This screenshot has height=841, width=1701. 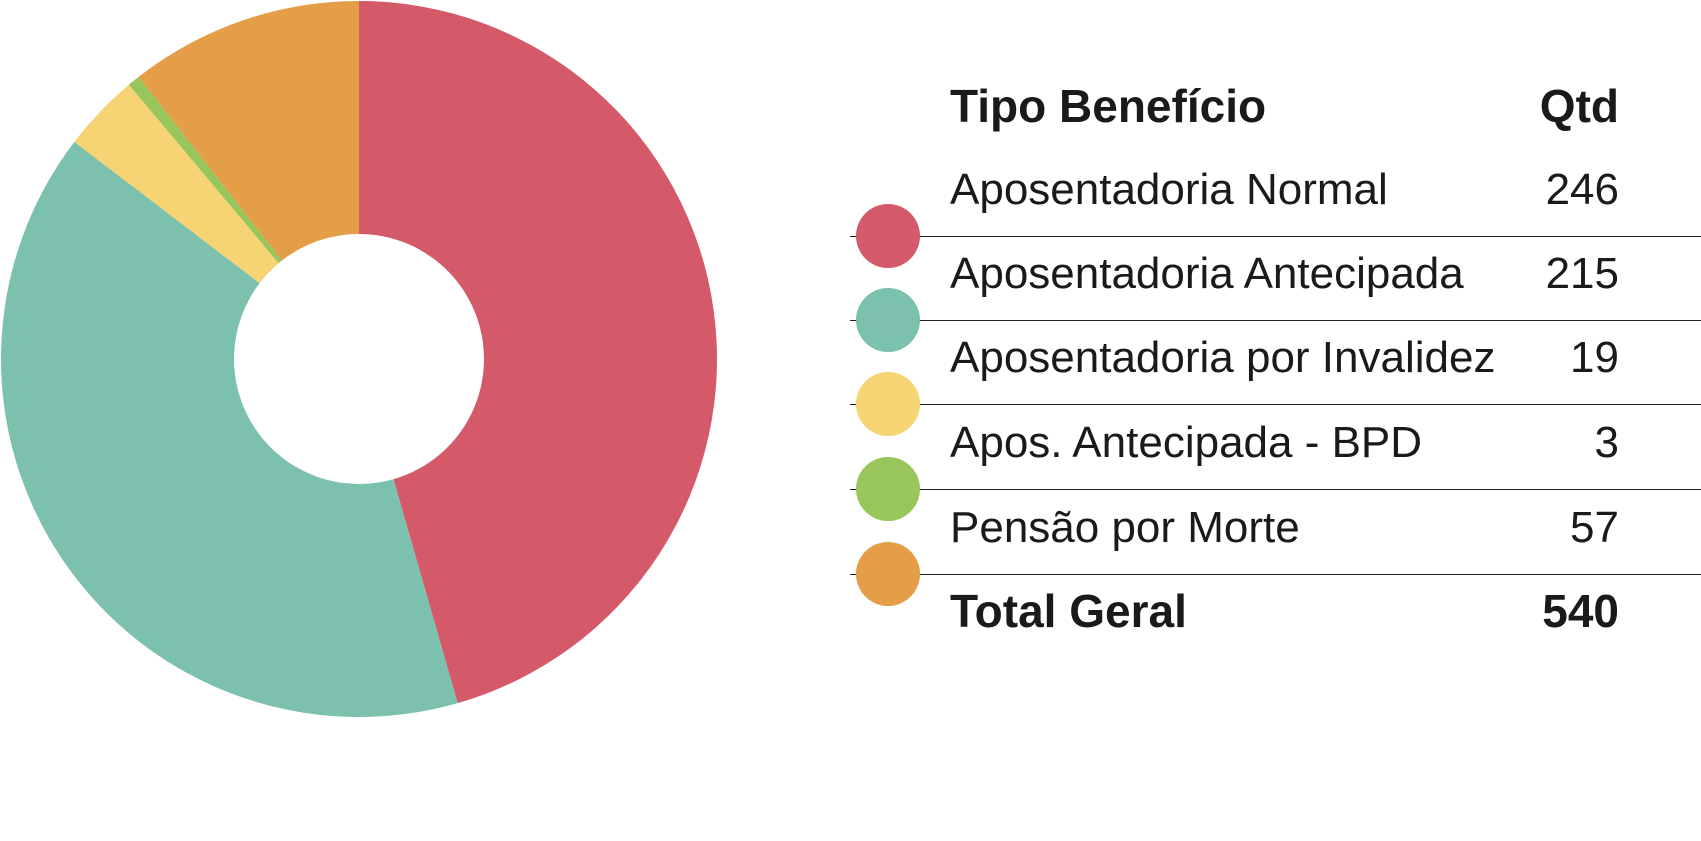 I want to click on legend-header-label: Tipo Benefício, so click(x=1108, y=106).